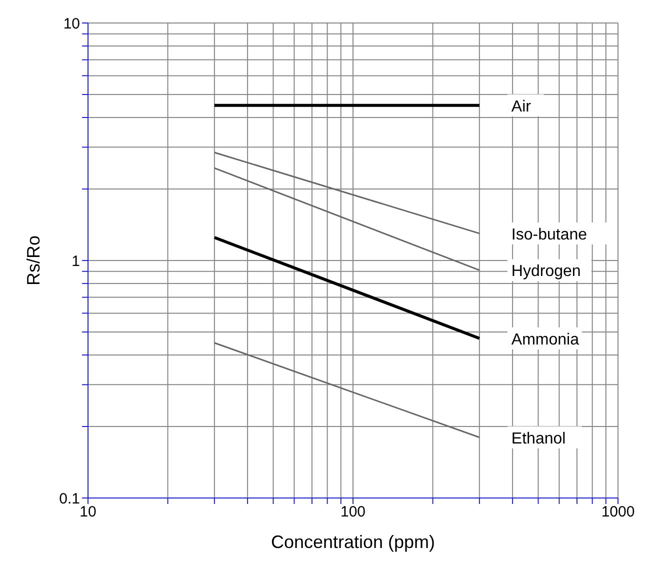 The image size is (653, 581). Describe the element at coordinates (33, 260) in the screenshot. I see `y-axis-title: Rs/Ro` at that location.